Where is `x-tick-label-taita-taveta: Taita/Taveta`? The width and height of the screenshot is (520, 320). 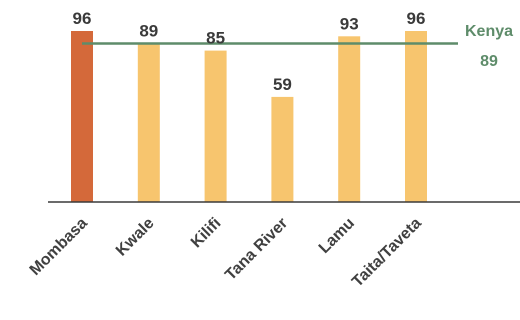
x-tick-label-taita-taveta: Taita/Taveta is located at coordinates (387, 253).